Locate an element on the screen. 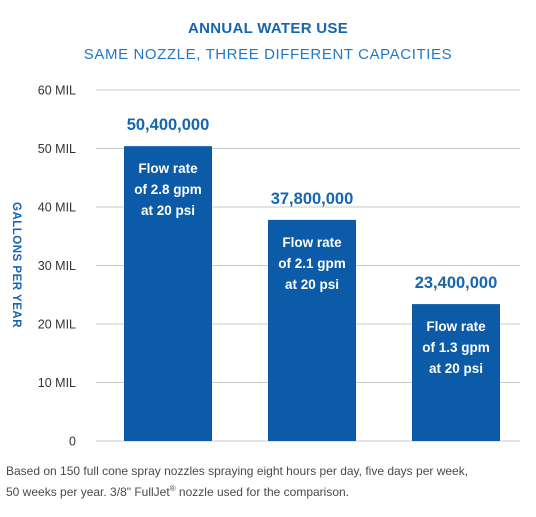  y-axis-label: GALLONS PER YEAR is located at coordinates (16, 265).